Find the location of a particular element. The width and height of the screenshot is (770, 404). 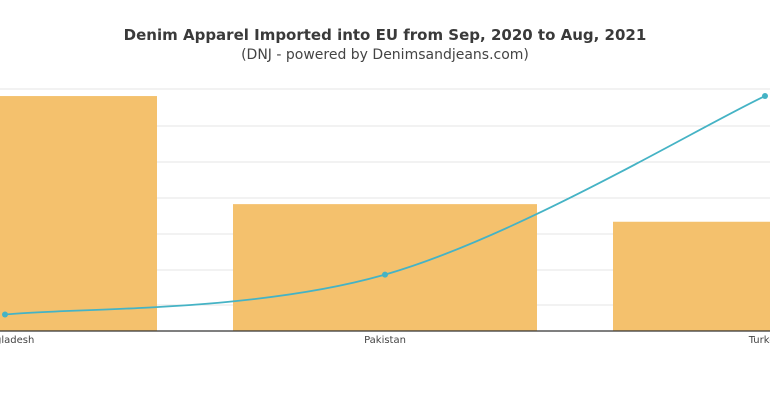

line-point-pakistan is located at coordinates (385, 274).